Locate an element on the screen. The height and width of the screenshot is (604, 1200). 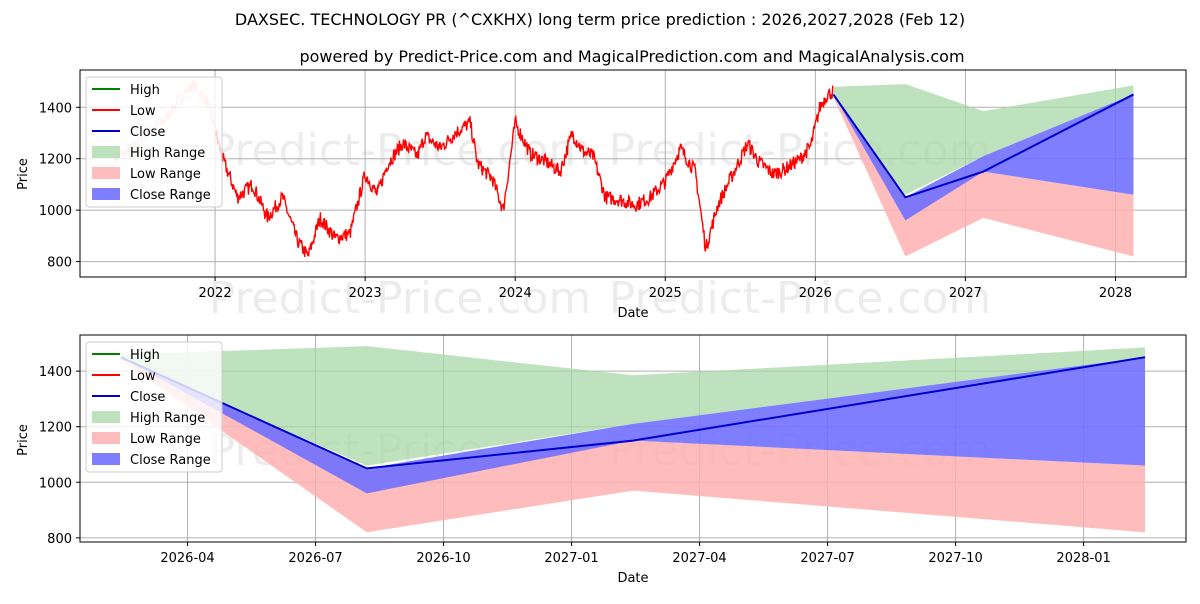
high-range-band is located at coordinates (983, 139).